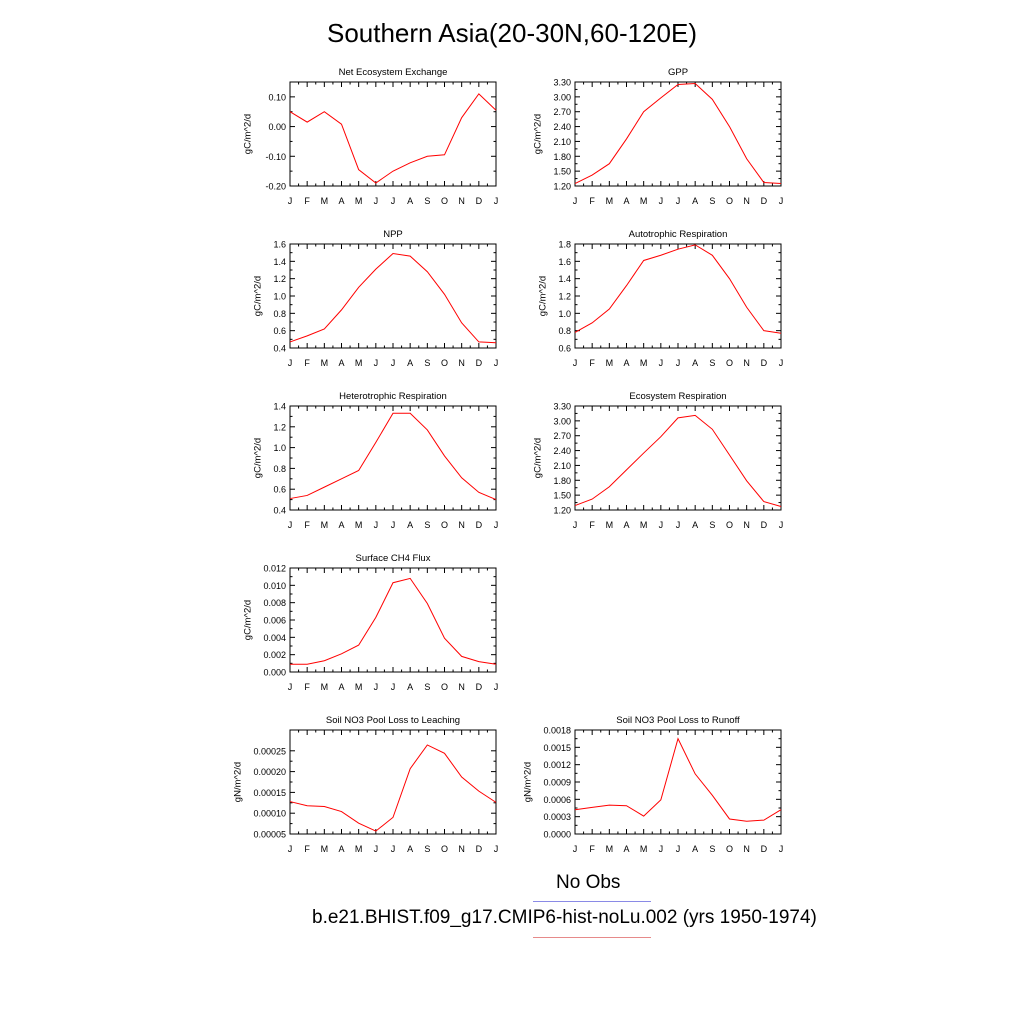 Image resolution: width=1024 pixels, height=1024 pixels. I want to click on y-tick-label: 0.00020, so click(269, 772).